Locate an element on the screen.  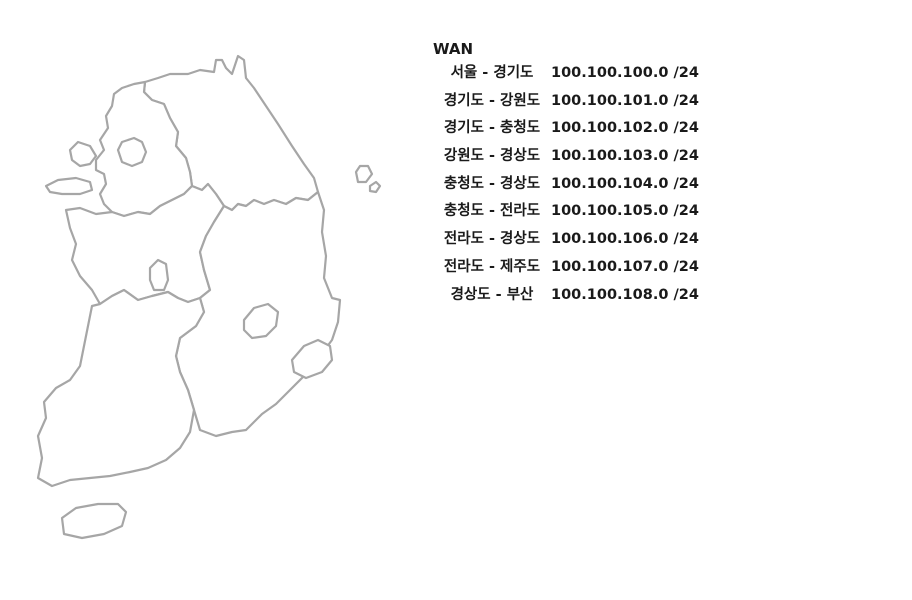
region-busan is located at coordinates (312, 359).